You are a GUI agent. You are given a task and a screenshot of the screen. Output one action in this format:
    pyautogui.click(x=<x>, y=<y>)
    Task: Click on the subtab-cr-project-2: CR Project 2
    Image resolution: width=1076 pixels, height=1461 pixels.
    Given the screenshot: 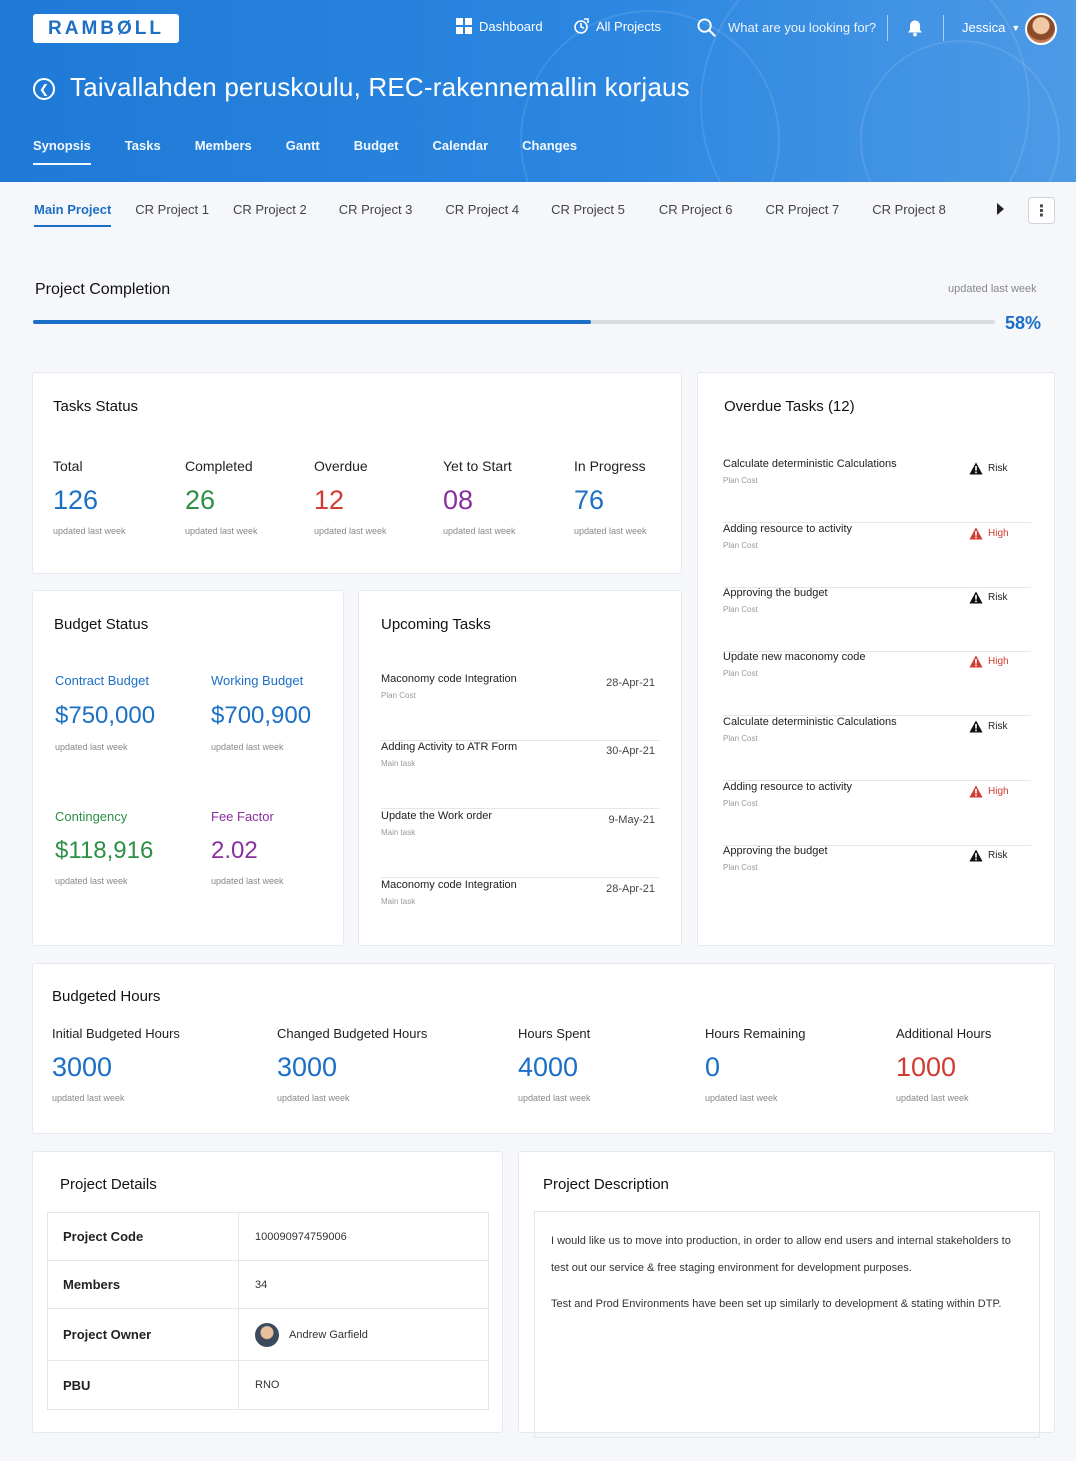 What is the action you would take?
    pyautogui.click(x=270, y=209)
    